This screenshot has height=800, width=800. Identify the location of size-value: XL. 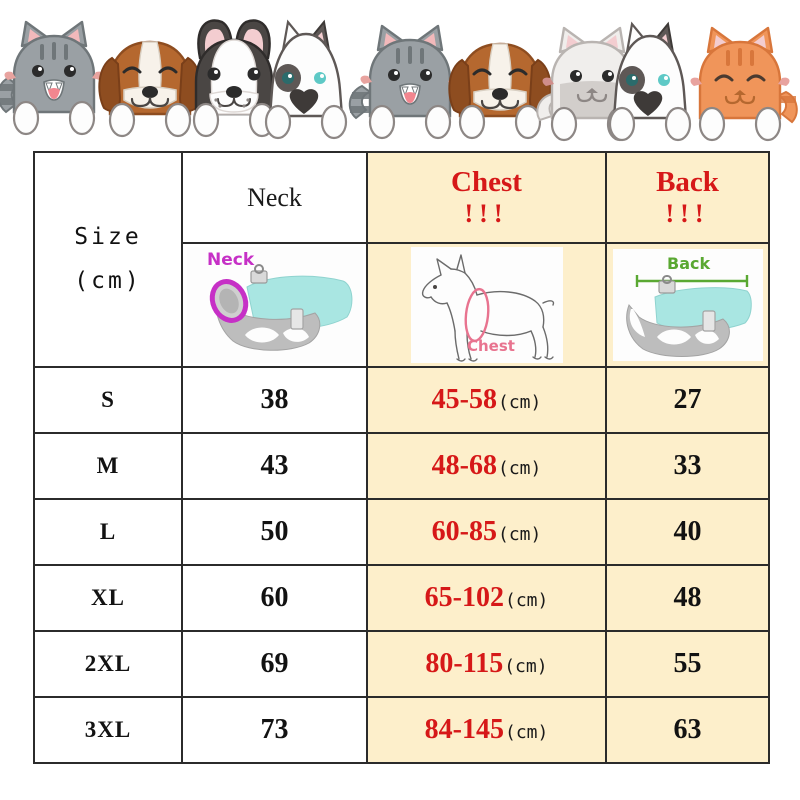
(108, 597).